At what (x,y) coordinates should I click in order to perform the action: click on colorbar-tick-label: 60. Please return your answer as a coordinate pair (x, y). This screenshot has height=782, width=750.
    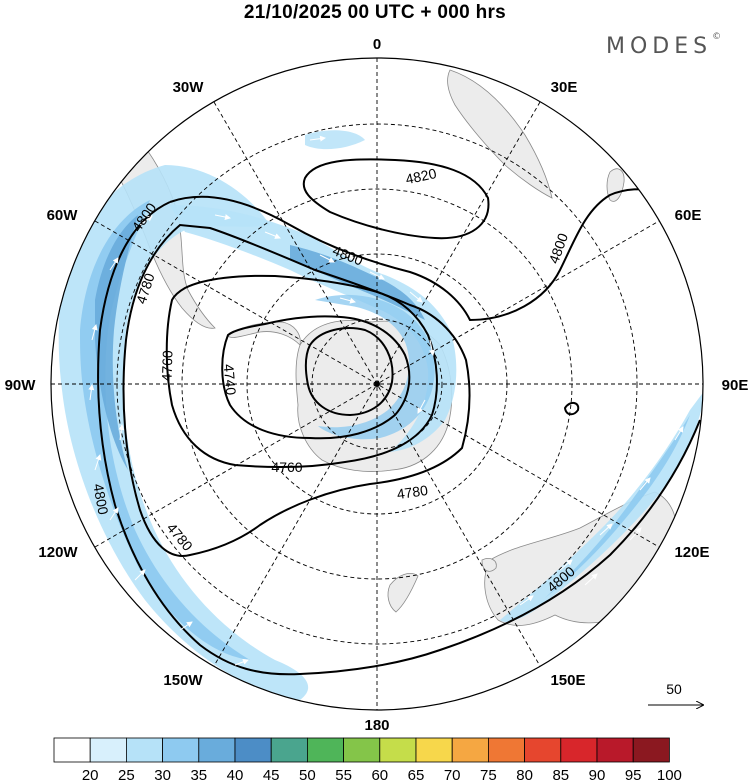
    Looking at the image, I should click on (379, 774).